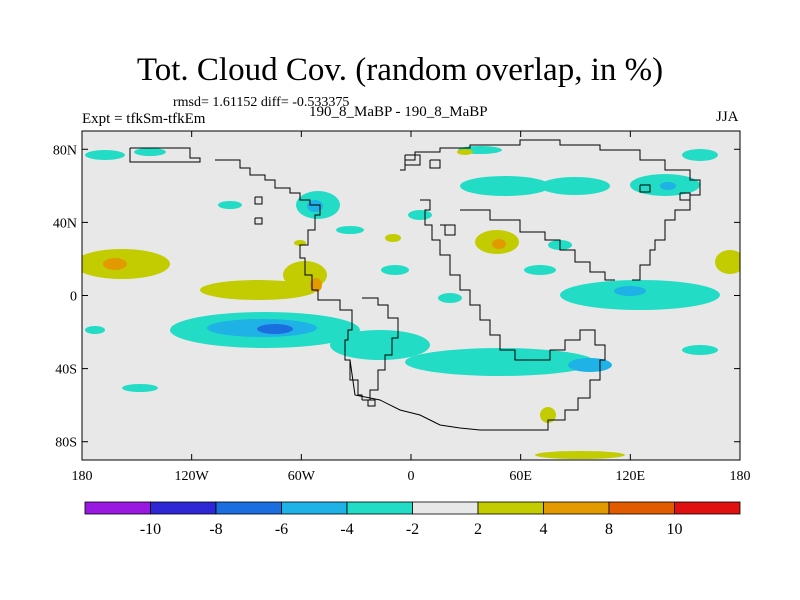 This screenshot has width=800, height=600. Describe the element at coordinates (420, 215) in the screenshot. I see `anomaly-asia-small` at that location.